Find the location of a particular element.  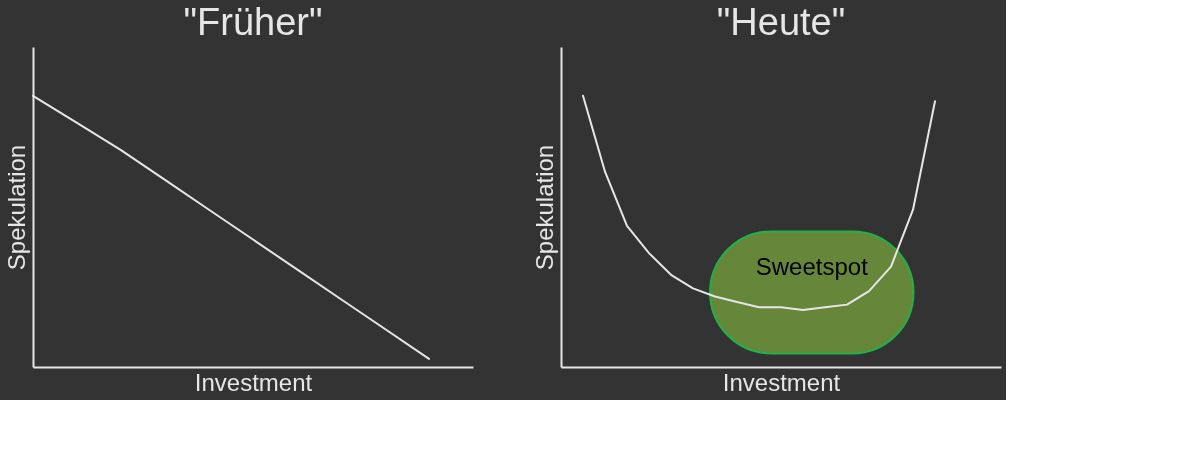

chart-title: "Früher" is located at coordinates (253, 22).